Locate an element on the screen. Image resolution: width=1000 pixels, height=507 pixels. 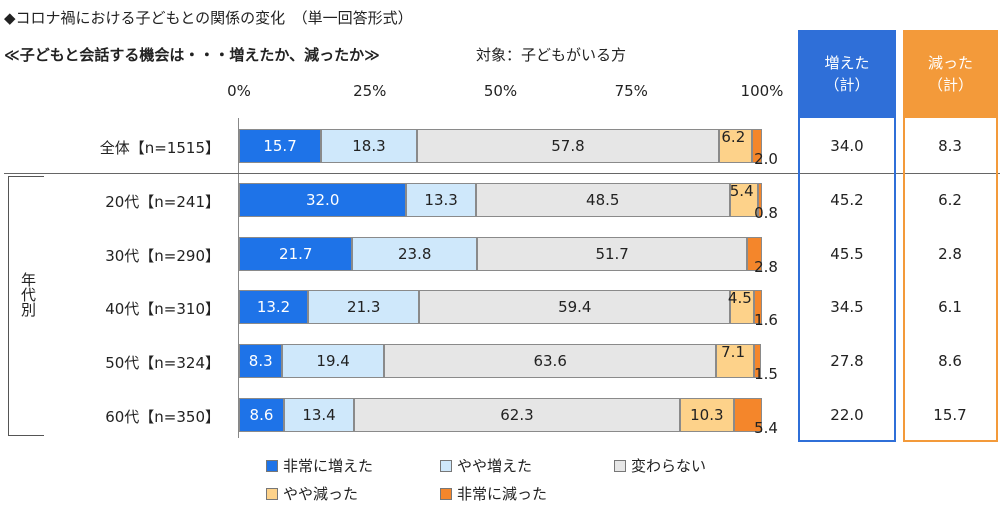
bar-data-label: 1.5 is located at coordinates (766, 374).